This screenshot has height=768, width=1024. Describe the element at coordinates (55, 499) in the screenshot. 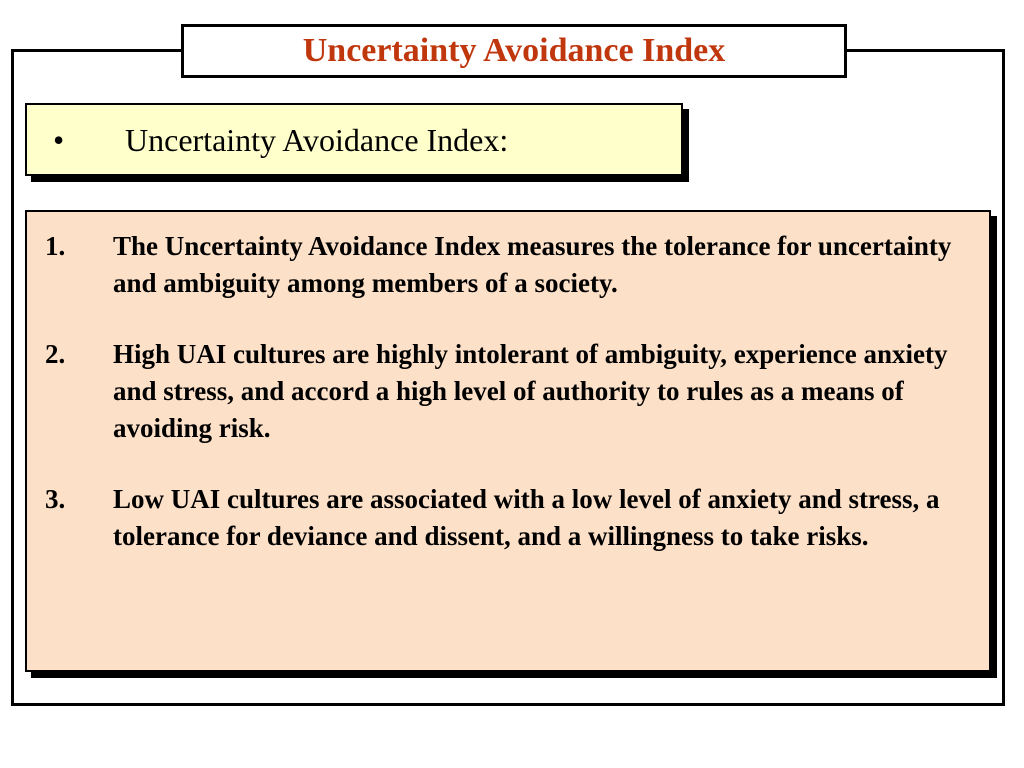

I see `point-number: 3.` at that location.